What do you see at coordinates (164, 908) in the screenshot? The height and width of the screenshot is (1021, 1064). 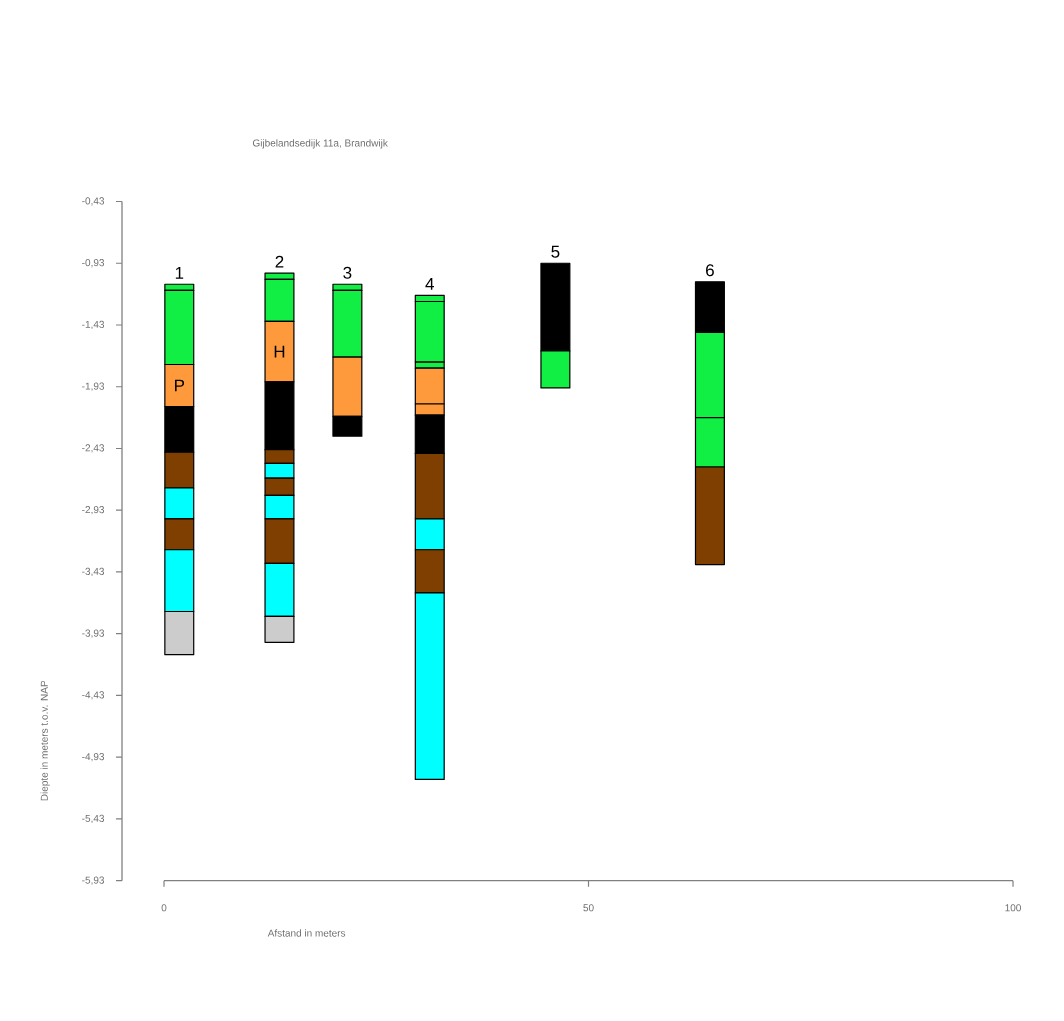 I see `x-tick-label: 0` at bounding box center [164, 908].